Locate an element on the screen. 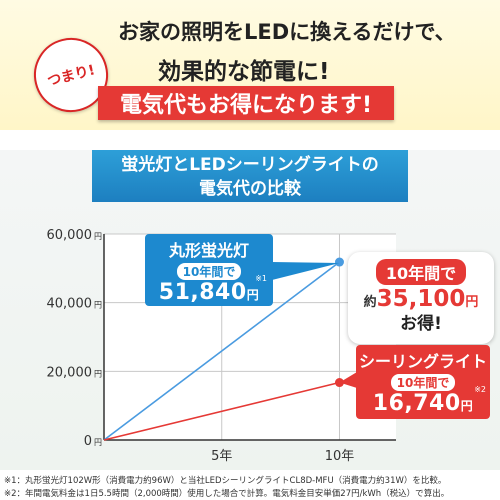 The image size is (500, 500). y-tick-label: 0 is located at coordinates (88, 441).